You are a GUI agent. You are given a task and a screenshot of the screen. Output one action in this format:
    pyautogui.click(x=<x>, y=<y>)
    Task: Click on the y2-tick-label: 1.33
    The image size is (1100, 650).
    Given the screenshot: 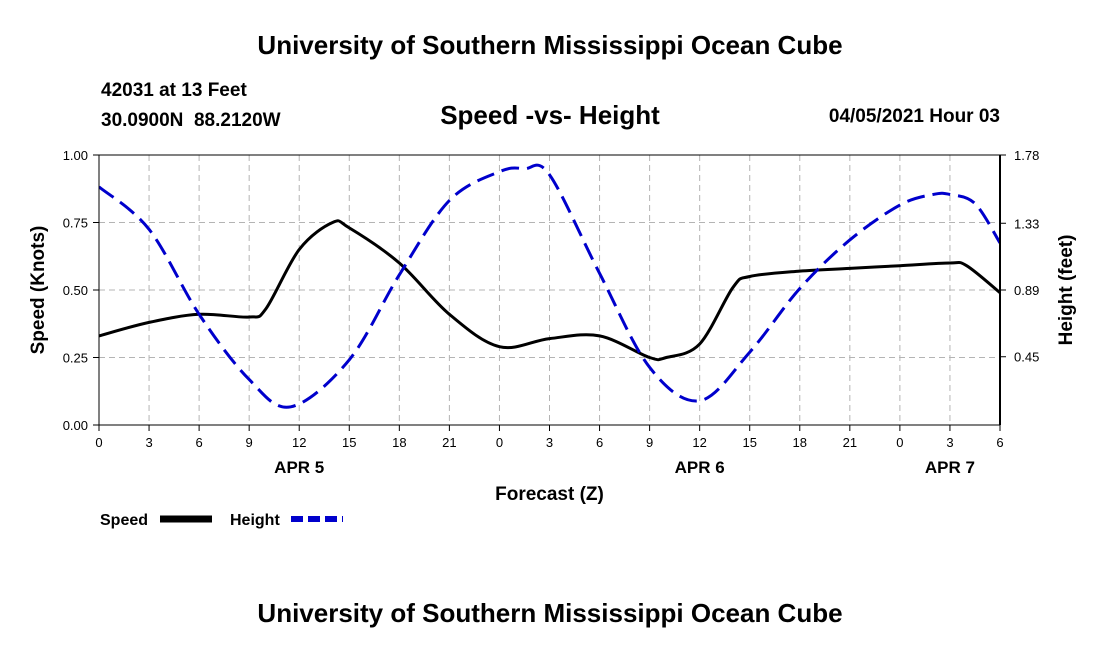 What is the action you would take?
    pyautogui.click(x=1026, y=223)
    